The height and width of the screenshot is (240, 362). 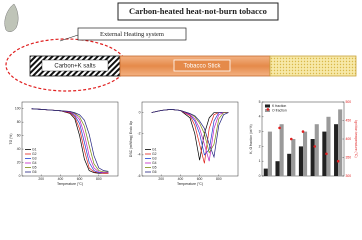 I want to click on tobacco-label-box, so click(x=202, y=65).